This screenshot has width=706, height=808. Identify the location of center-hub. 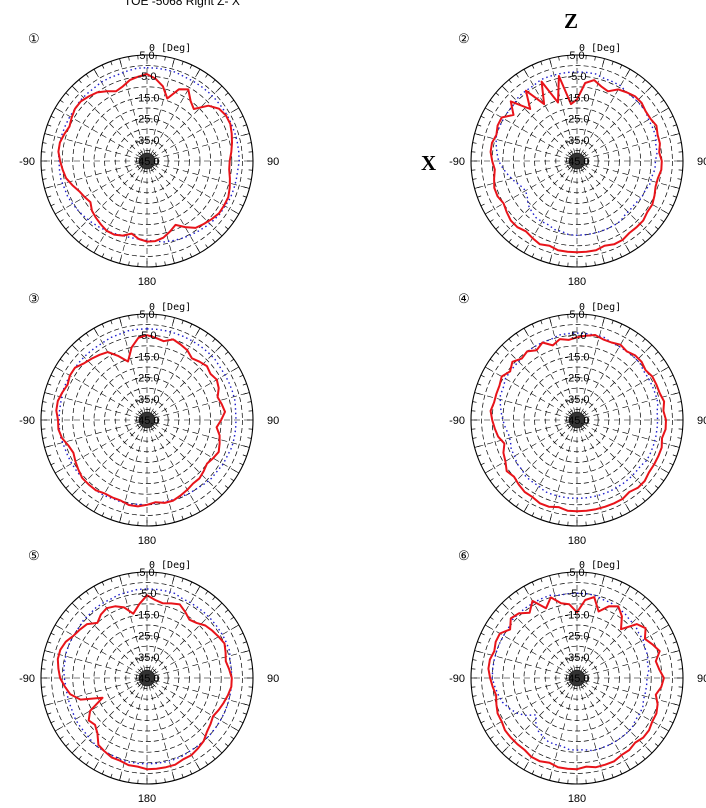
(147, 420).